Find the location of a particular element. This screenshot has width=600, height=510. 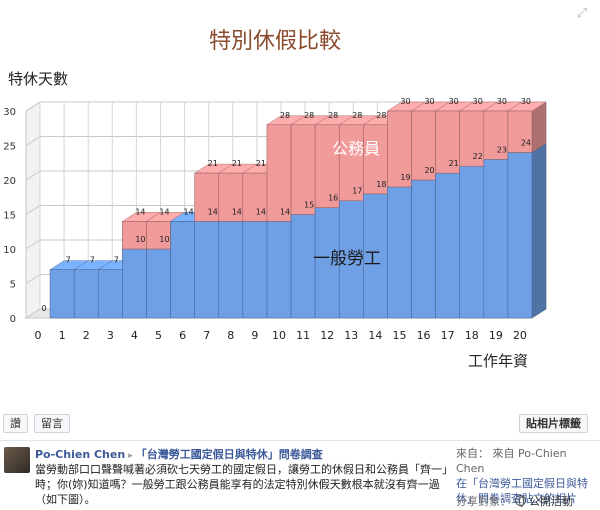

y-tick-label: 30 is located at coordinates (9, 112).